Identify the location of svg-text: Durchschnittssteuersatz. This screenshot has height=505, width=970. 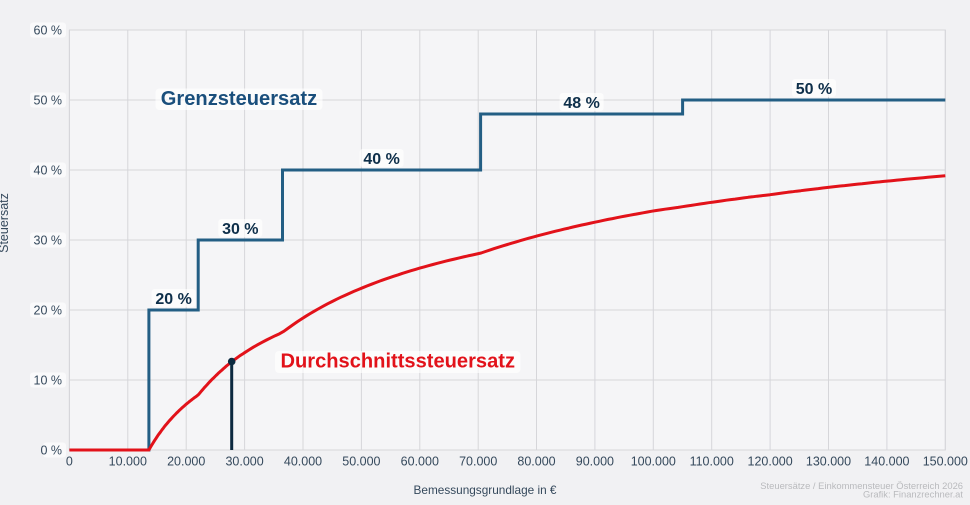
(398, 362).